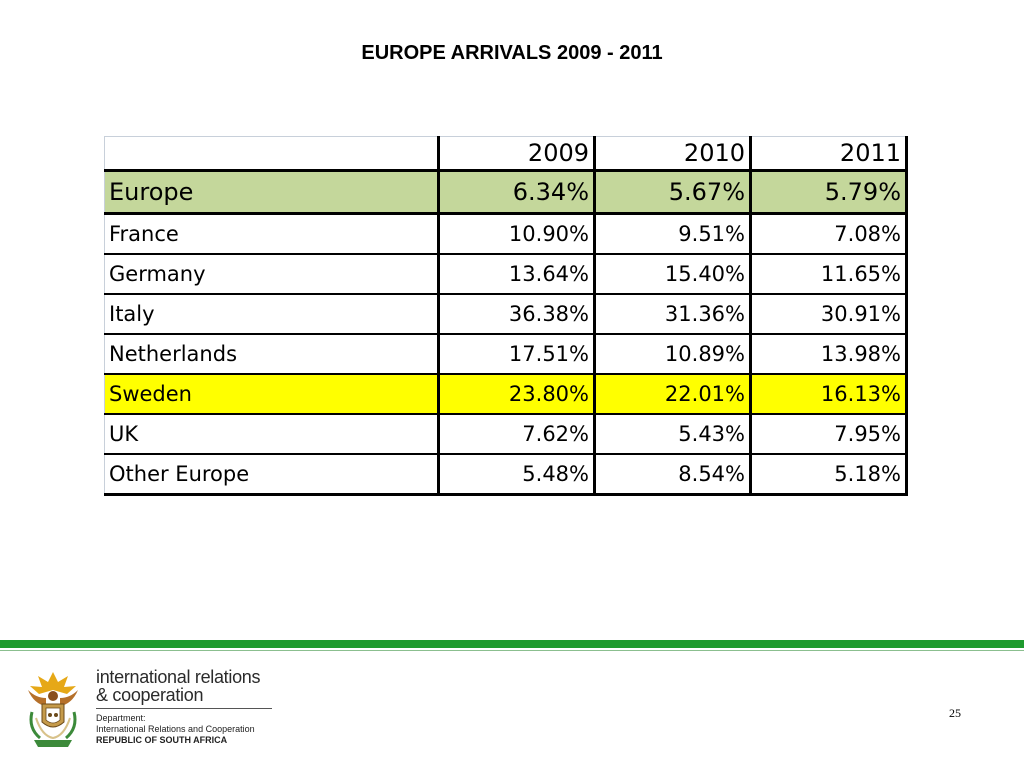  What do you see at coordinates (672, 234) in the screenshot?
I see `cell-value: 9.51%` at bounding box center [672, 234].